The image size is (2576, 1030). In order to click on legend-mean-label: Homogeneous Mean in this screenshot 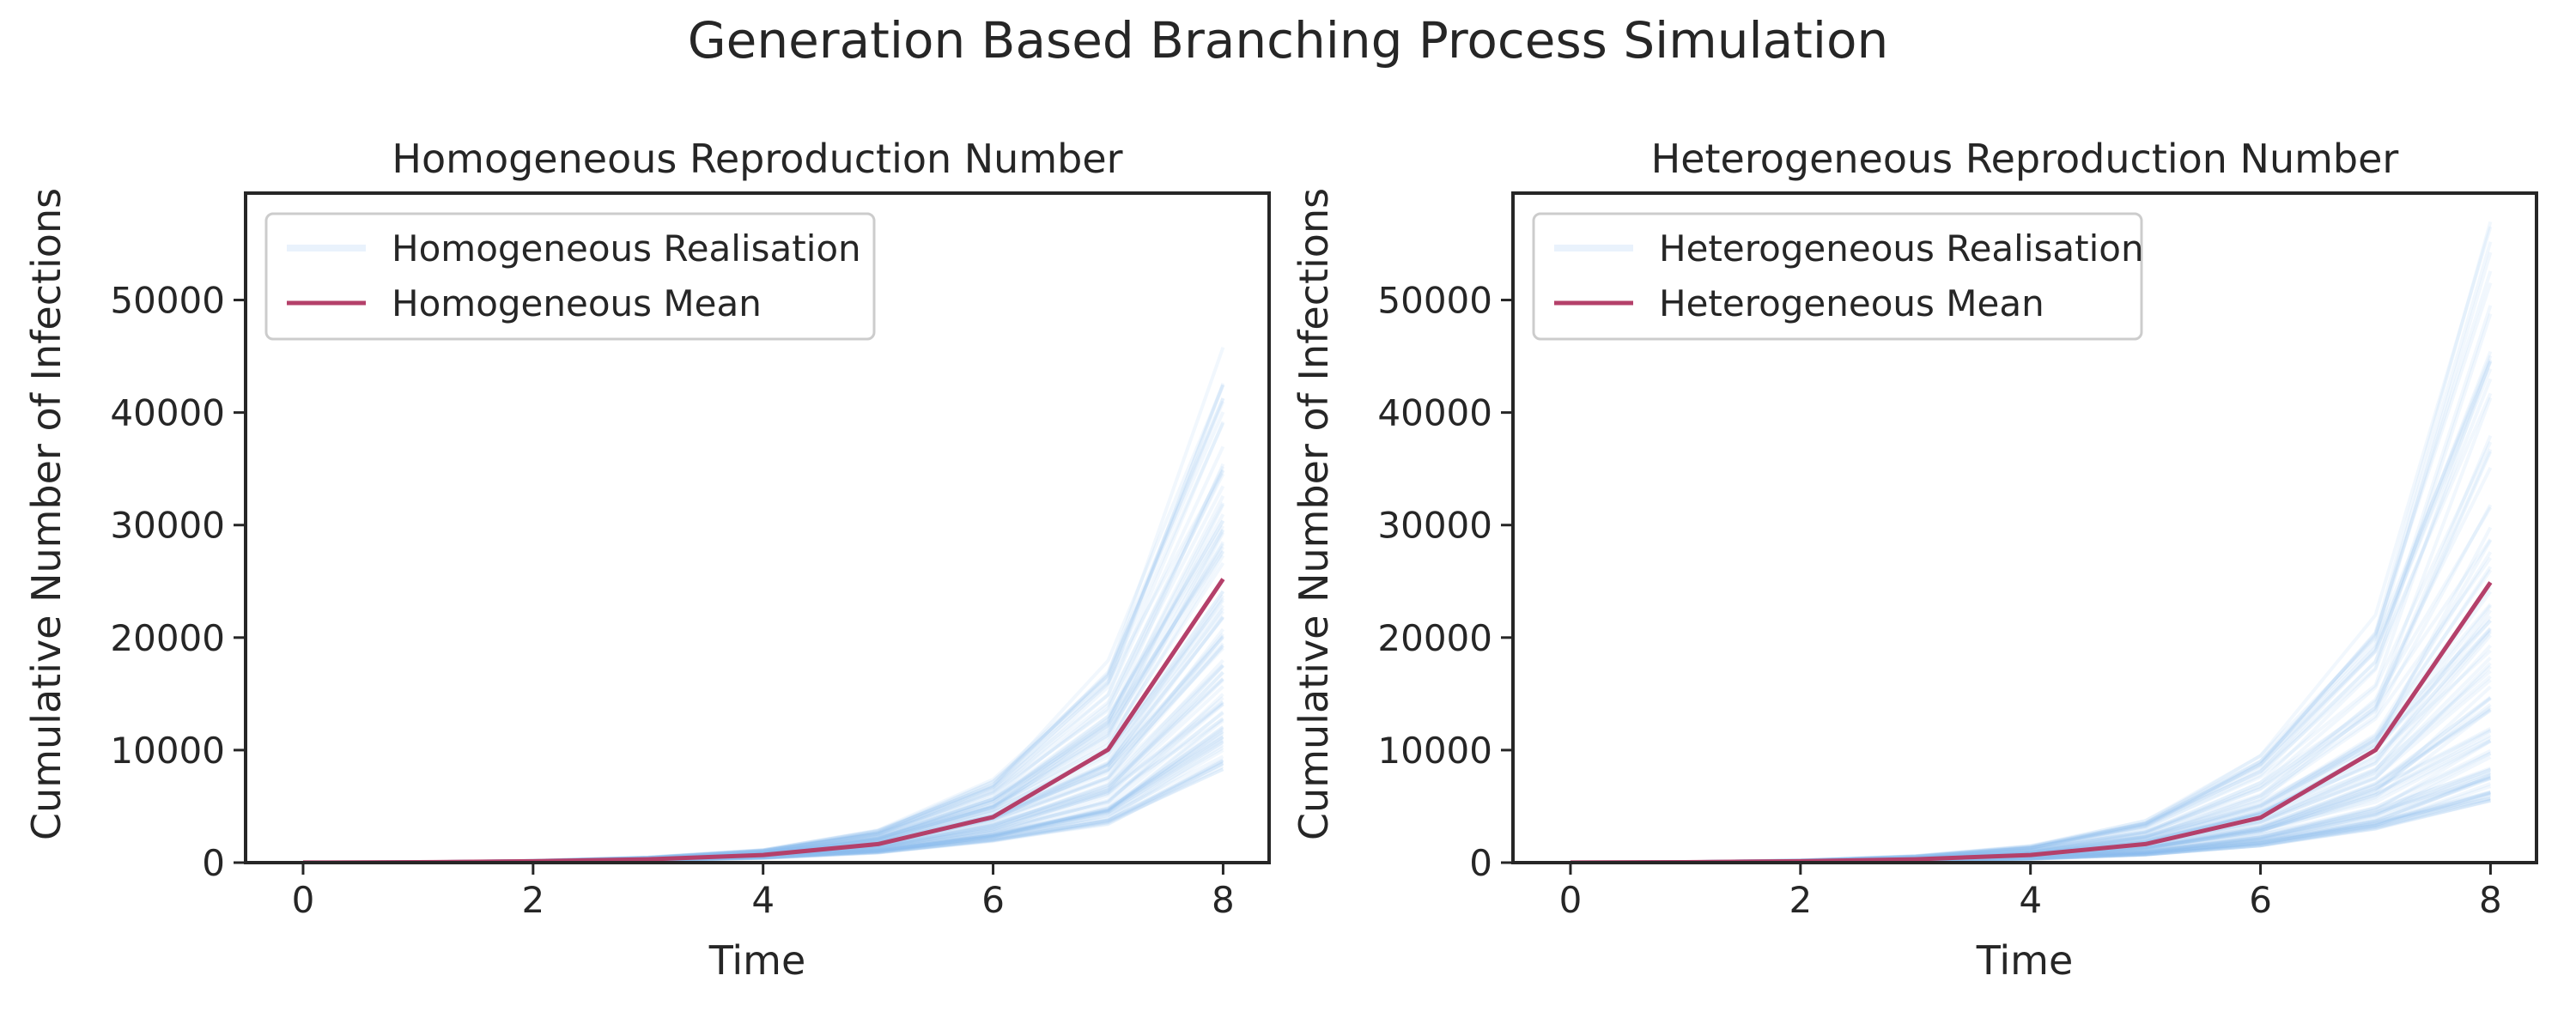, I will do `click(577, 303)`.